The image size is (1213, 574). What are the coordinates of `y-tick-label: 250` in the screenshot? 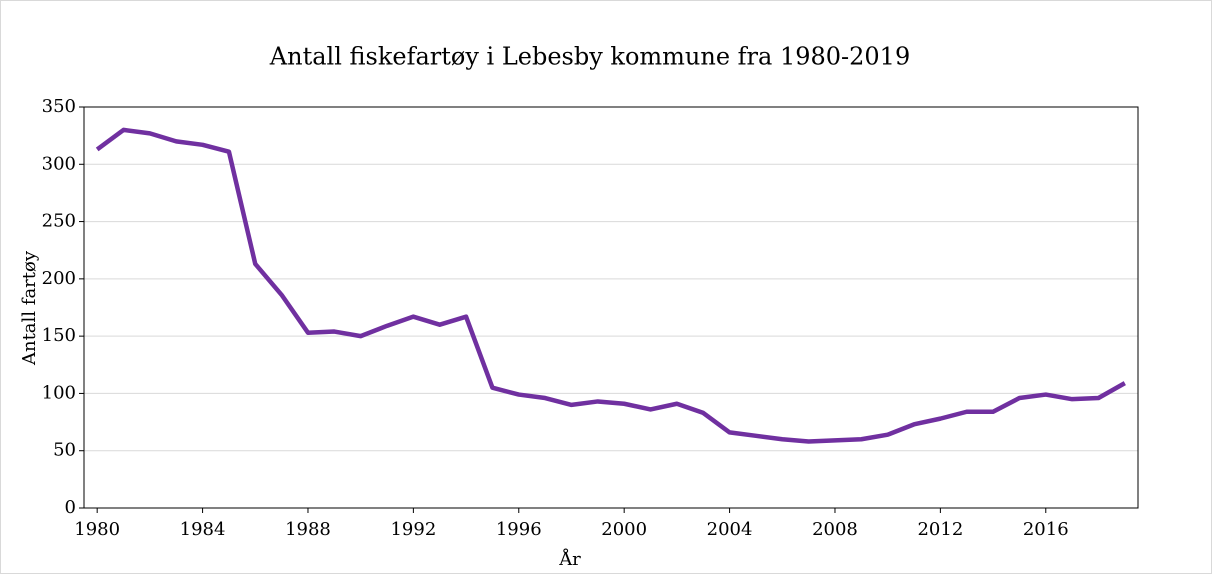 It's located at (59, 221).